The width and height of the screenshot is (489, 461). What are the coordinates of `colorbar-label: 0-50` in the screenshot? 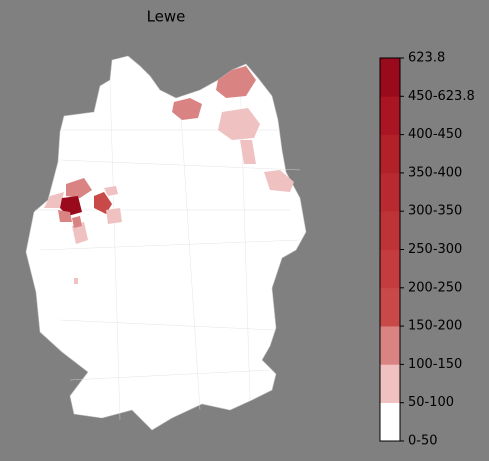 It's located at (423, 441).